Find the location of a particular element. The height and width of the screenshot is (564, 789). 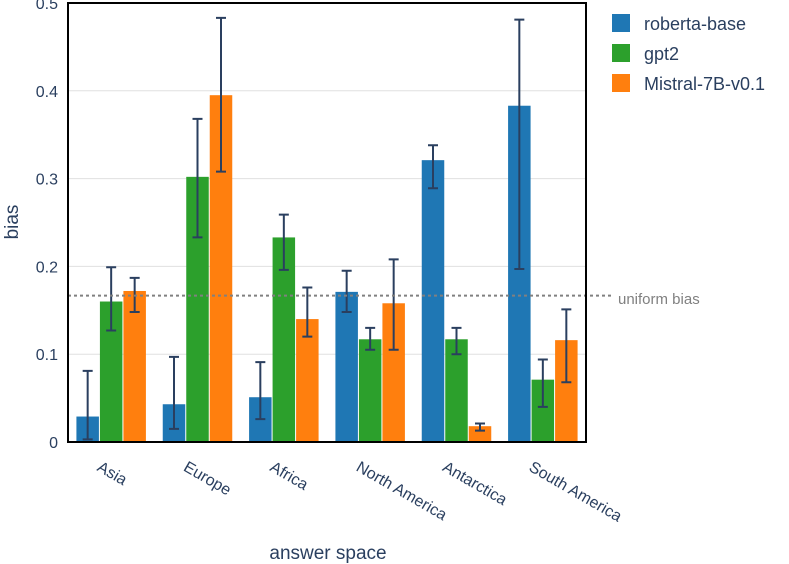

bar-mistral-7b-v0-1-north-america is located at coordinates (393, 372).